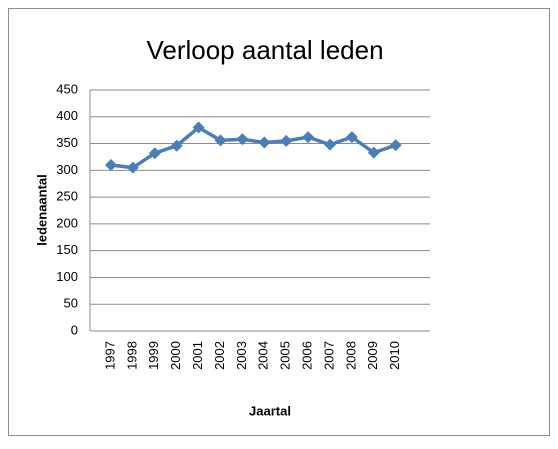 This screenshot has width=558, height=449. What do you see at coordinates (241, 355) in the screenshot?
I see `x-tick-label: 2003` at bounding box center [241, 355].